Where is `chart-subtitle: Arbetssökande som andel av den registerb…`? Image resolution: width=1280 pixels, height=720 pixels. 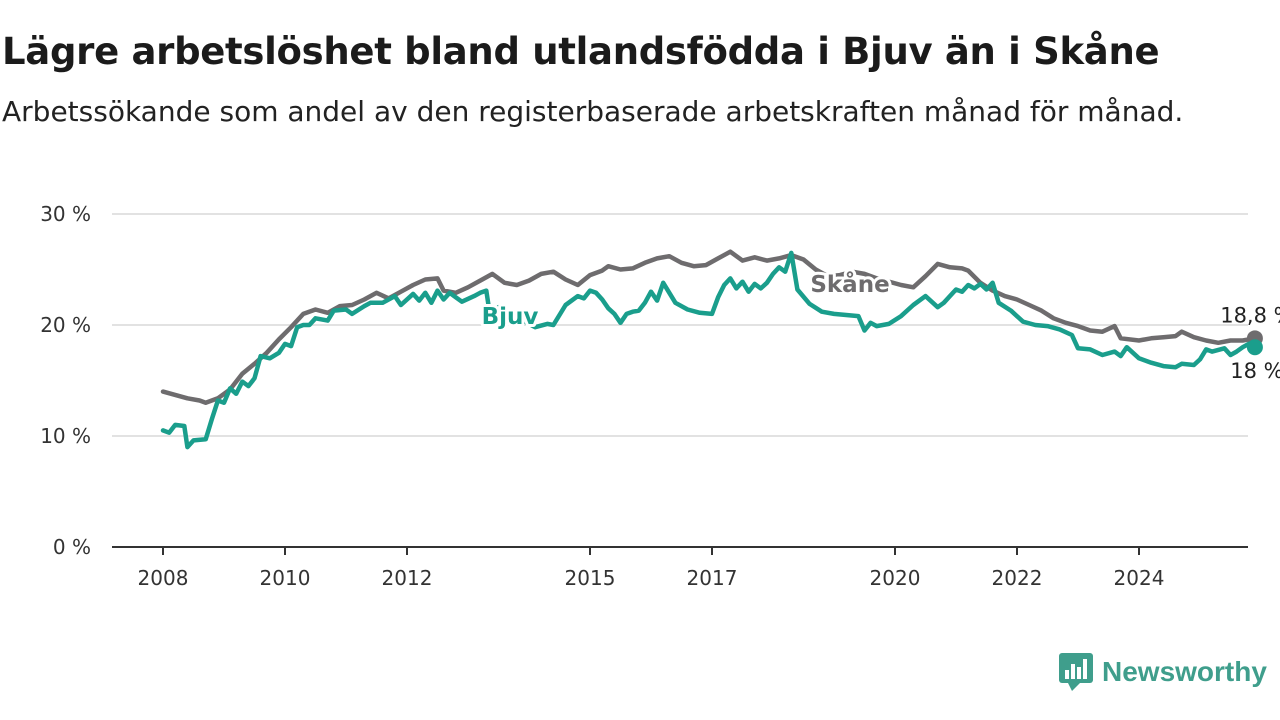
chart-subtitle: Arbetssökande som andel av den registerb… is located at coordinates (593, 111).